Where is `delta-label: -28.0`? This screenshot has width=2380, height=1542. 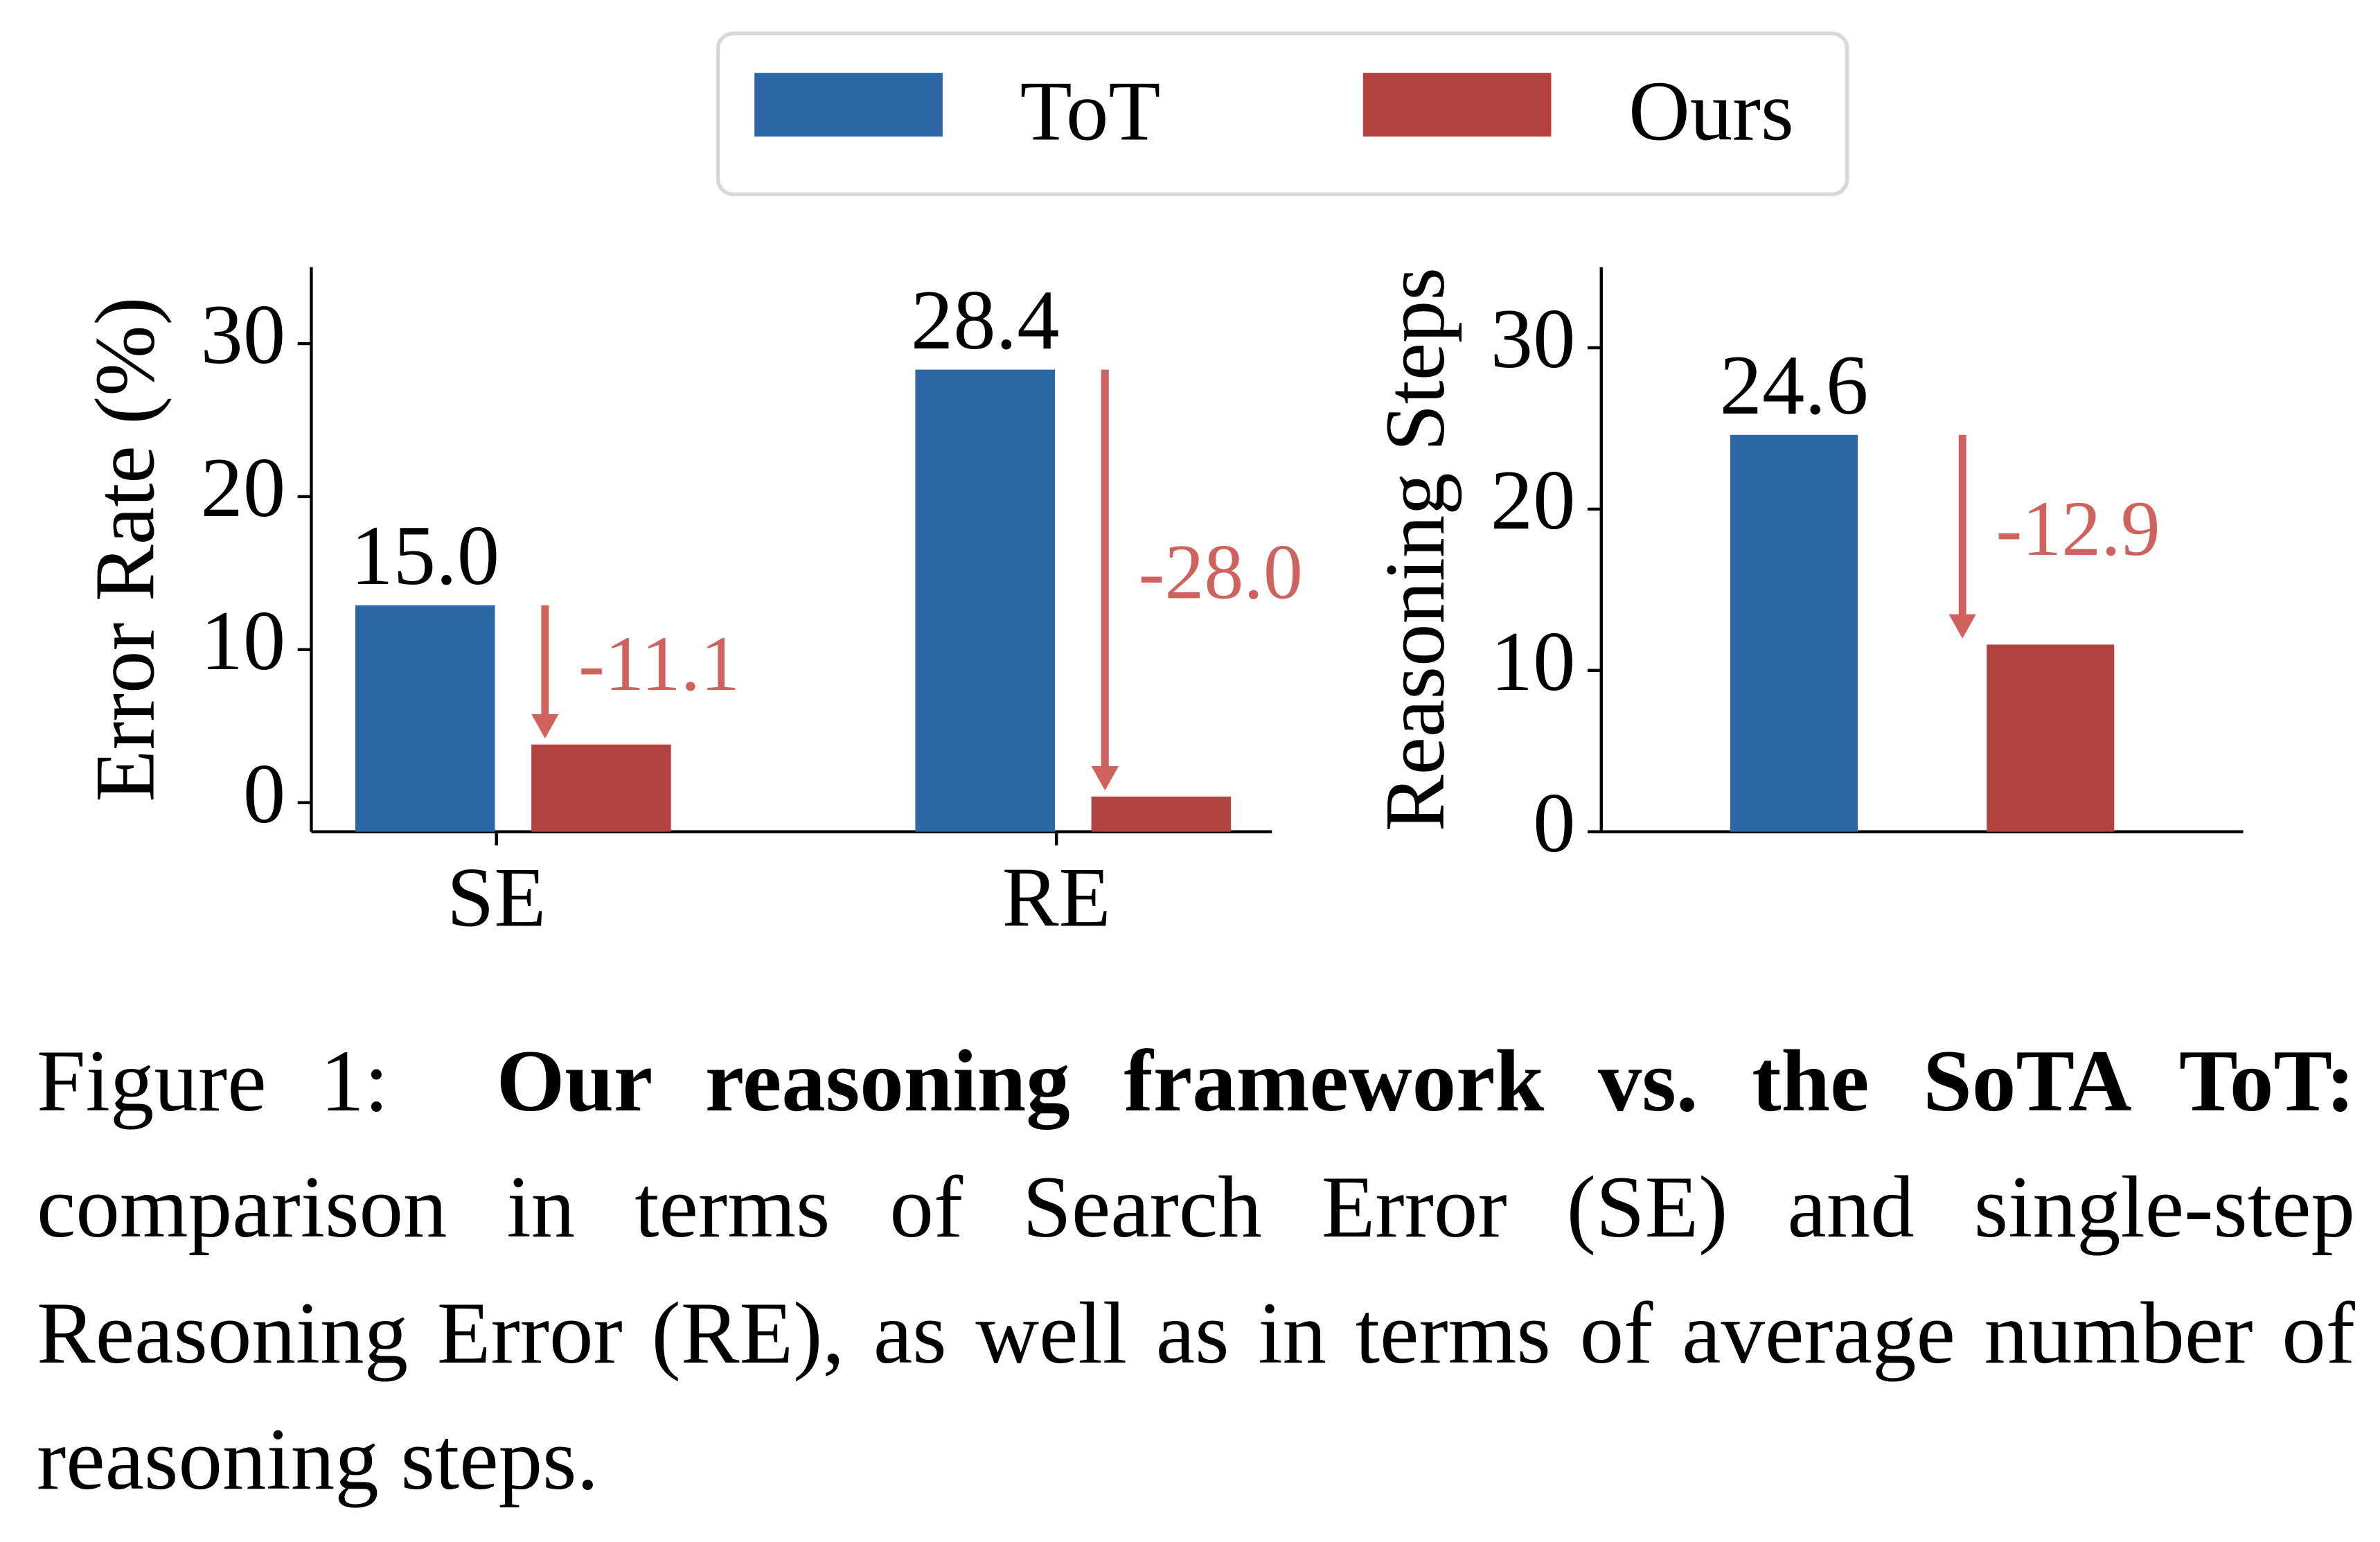 delta-label: -28.0 is located at coordinates (1221, 571).